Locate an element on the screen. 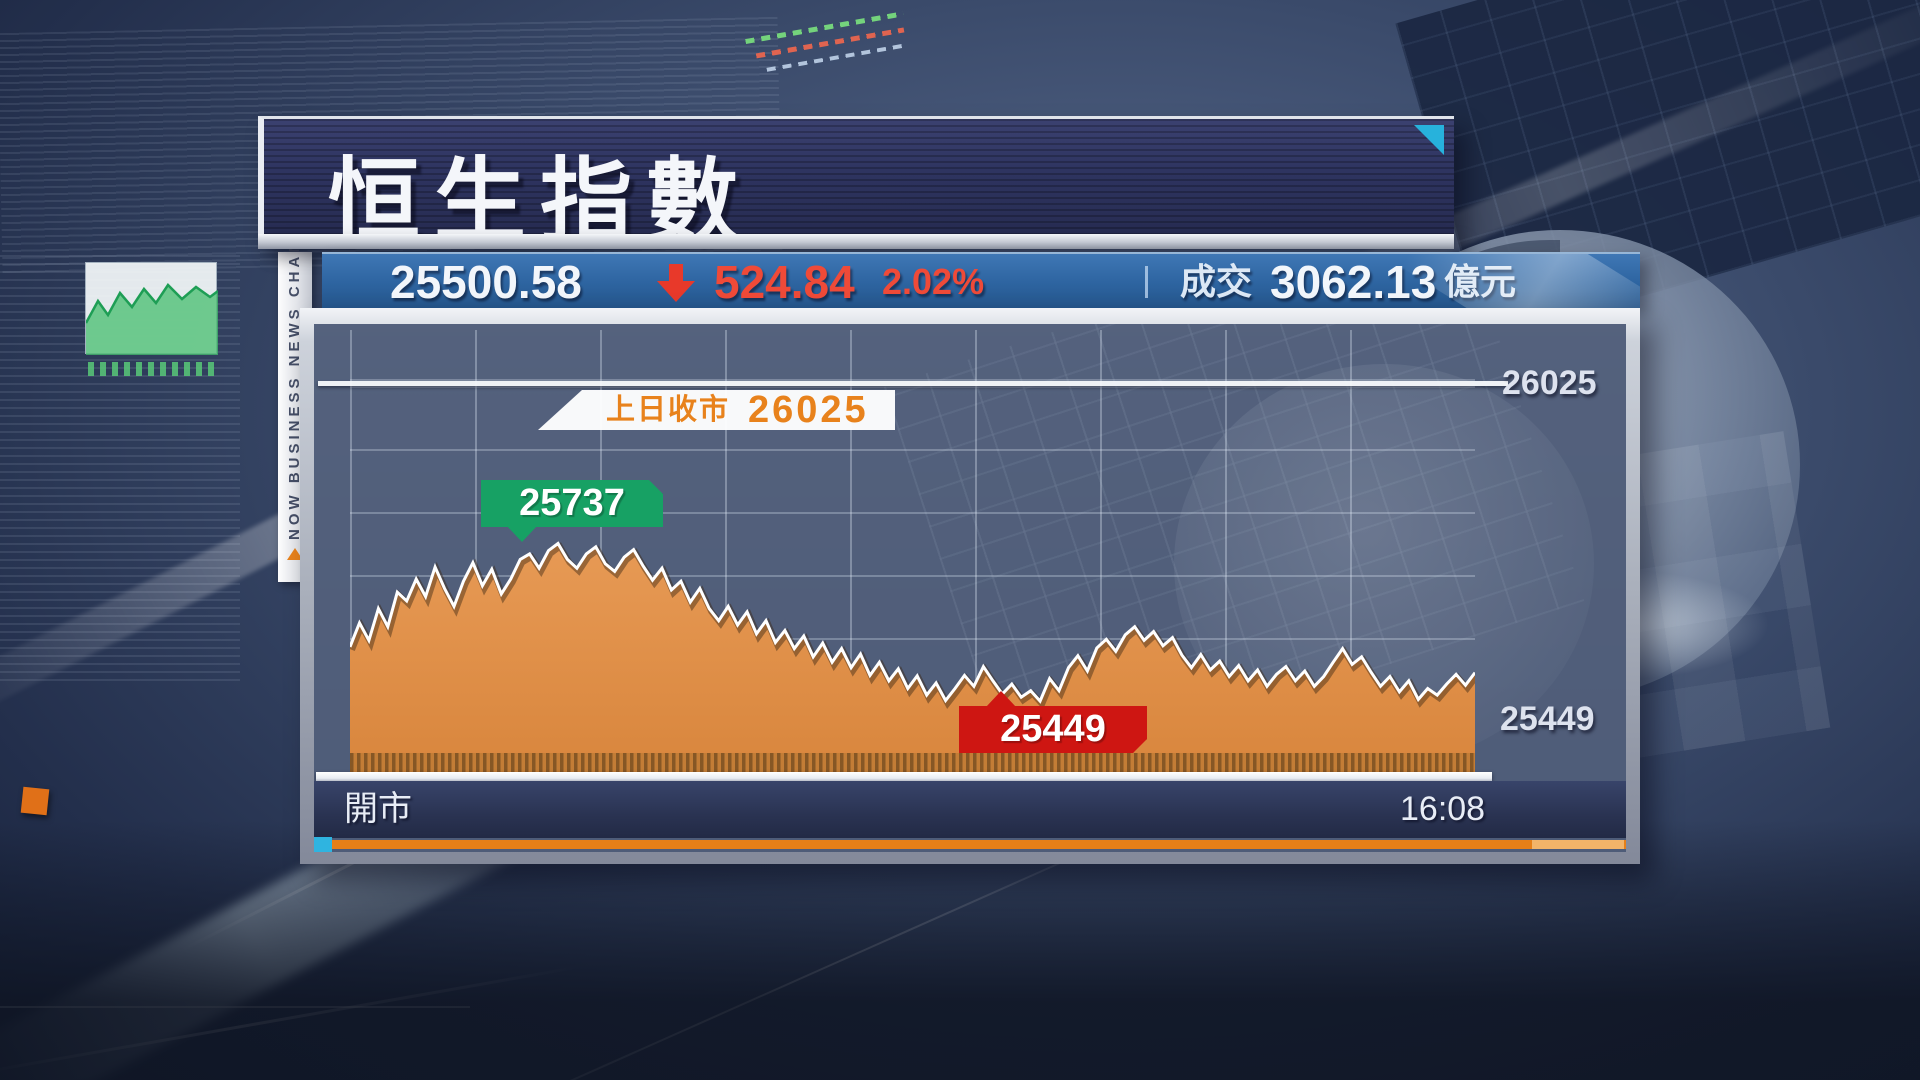  title-bevel is located at coordinates (856, 241).